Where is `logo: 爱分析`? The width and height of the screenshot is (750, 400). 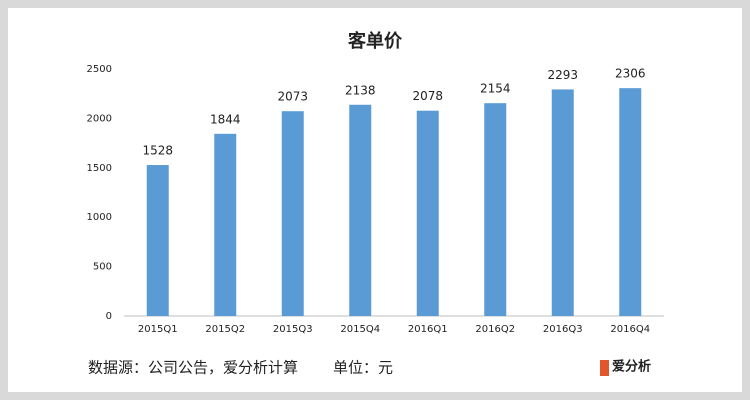 logo: 爱分析 is located at coordinates (631, 367).